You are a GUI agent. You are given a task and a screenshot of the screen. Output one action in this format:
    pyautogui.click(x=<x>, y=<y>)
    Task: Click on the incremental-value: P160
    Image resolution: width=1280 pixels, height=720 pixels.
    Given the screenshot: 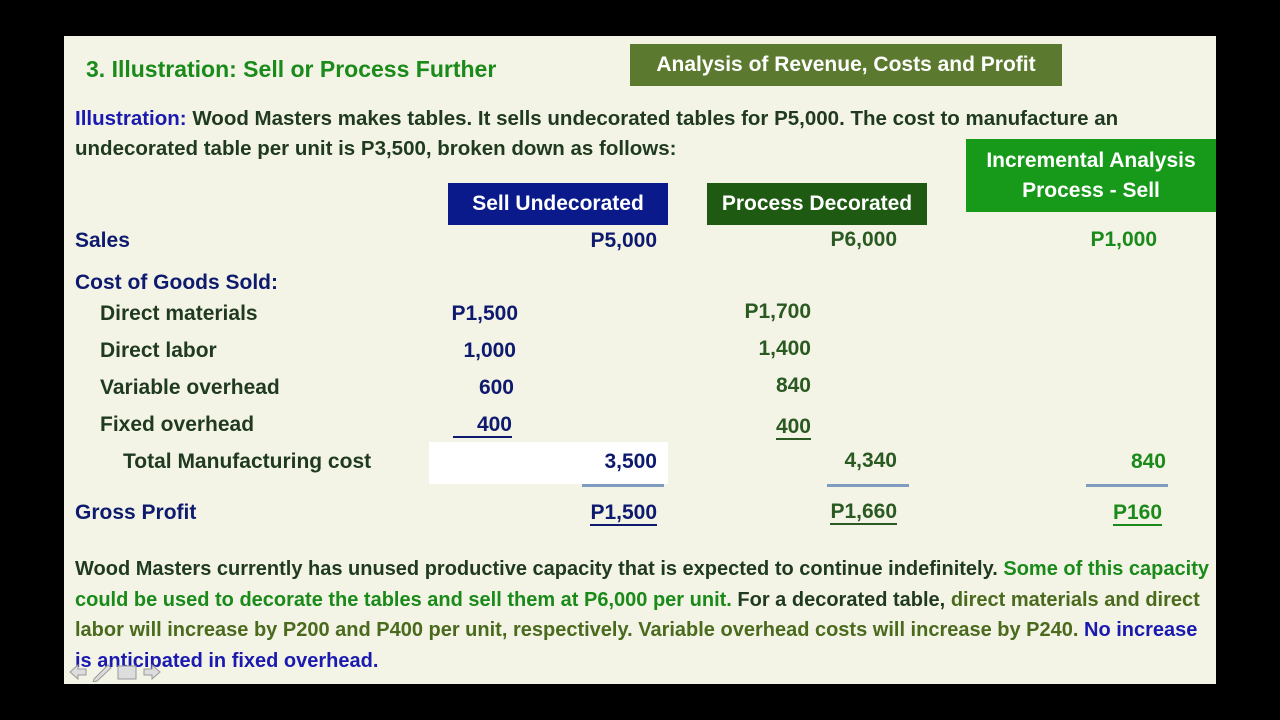 What is the action you would take?
    pyautogui.click(x=1137, y=513)
    